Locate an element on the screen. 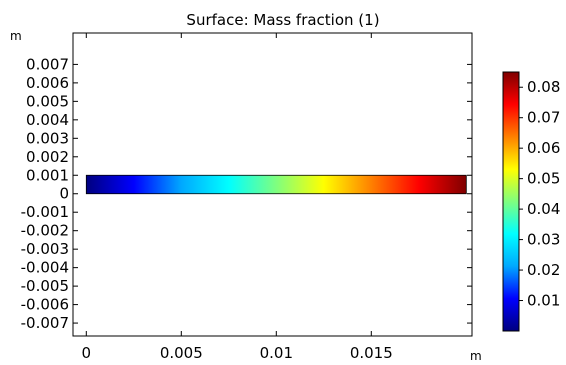  y-tick-label: -0.007 is located at coordinates (45, 323).